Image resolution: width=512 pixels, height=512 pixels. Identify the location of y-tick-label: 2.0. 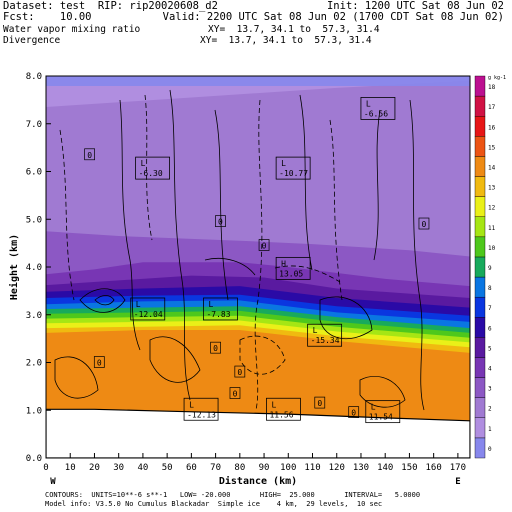
(34, 364).